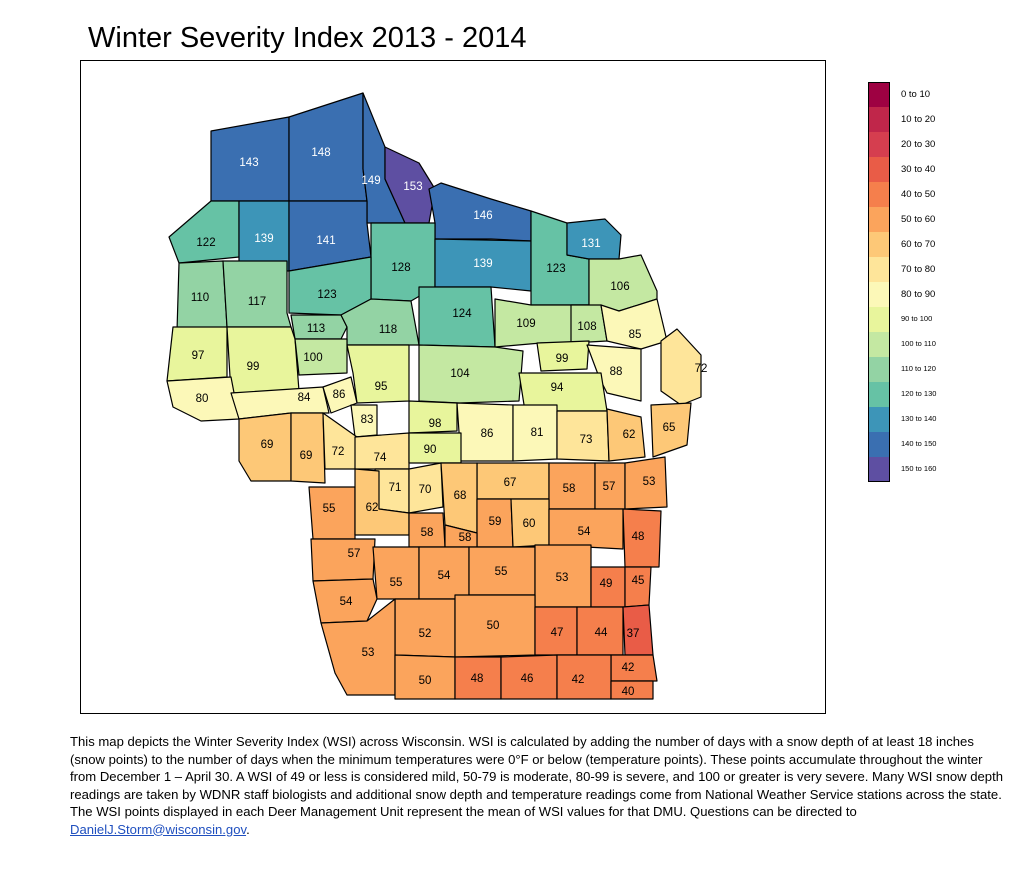 This screenshot has height=878, width=1024. What do you see at coordinates (917, 318) in the screenshot?
I see `legend-label: 90 to 100` at bounding box center [917, 318].